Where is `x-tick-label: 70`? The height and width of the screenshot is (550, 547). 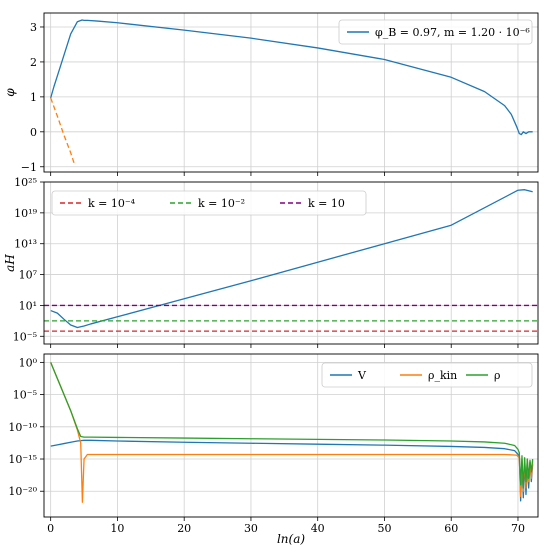 x-tick-label: 70 is located at coordinates (518, 528).